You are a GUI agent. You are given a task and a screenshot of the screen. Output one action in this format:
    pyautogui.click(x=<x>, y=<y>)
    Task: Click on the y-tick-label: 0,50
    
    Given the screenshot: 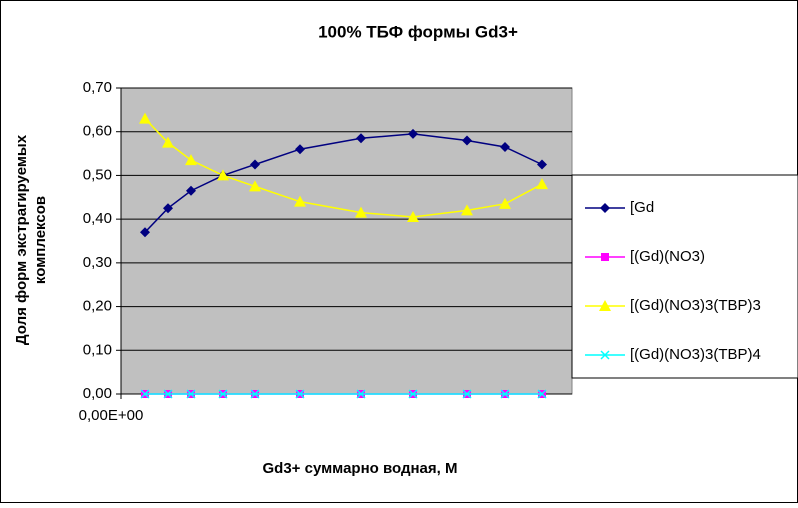 What is the action you would take?
    pyautogui.click(x=97, y=174)
    